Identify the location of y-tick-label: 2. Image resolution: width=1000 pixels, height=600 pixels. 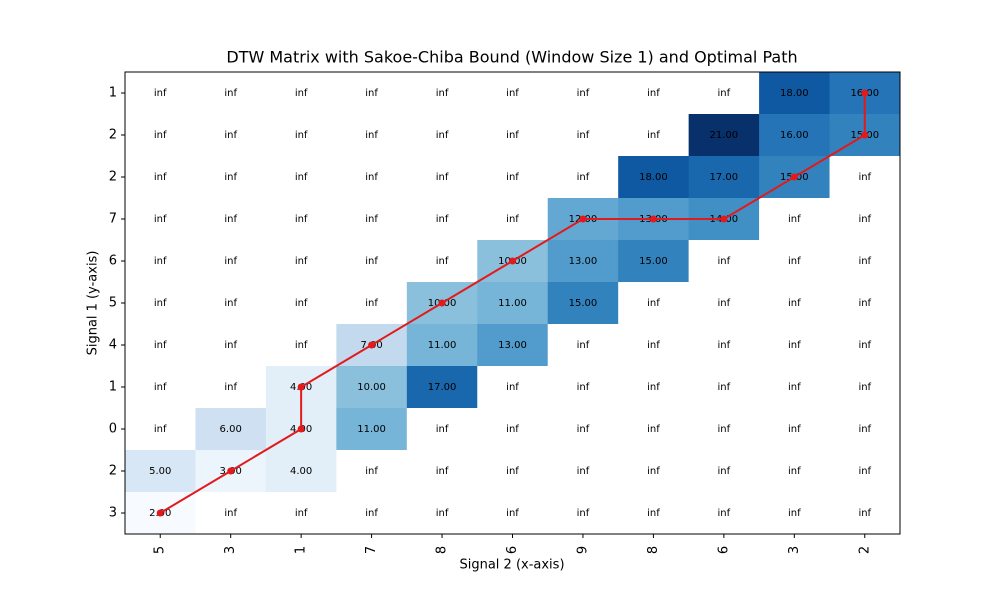
(113, 135).